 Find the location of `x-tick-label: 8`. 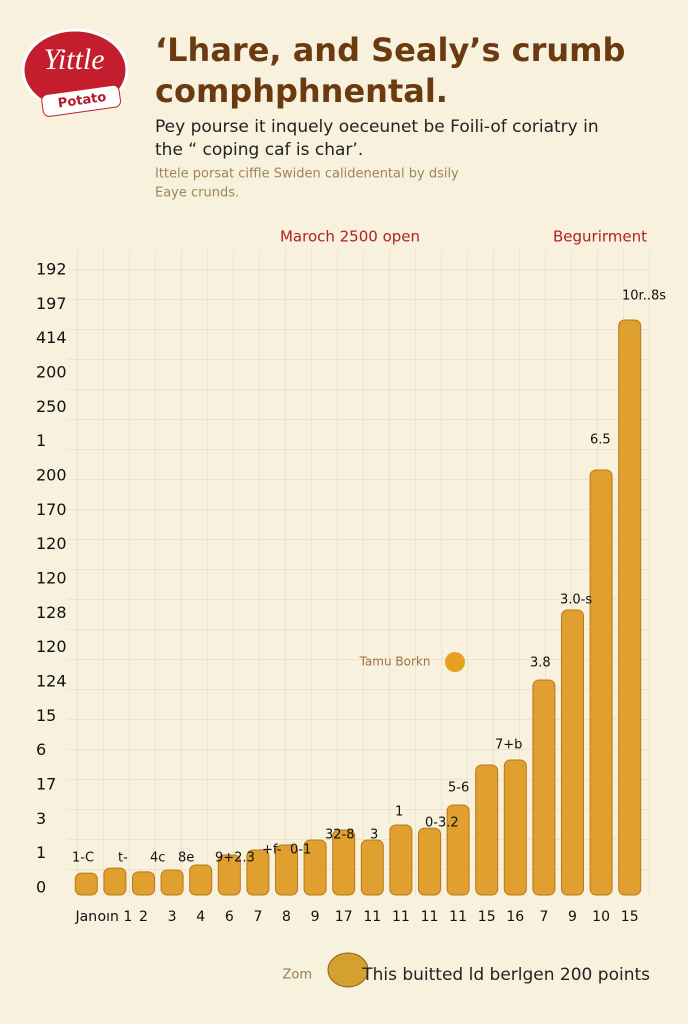

x-tick-label: 8 is located at coordinates (286, 917).